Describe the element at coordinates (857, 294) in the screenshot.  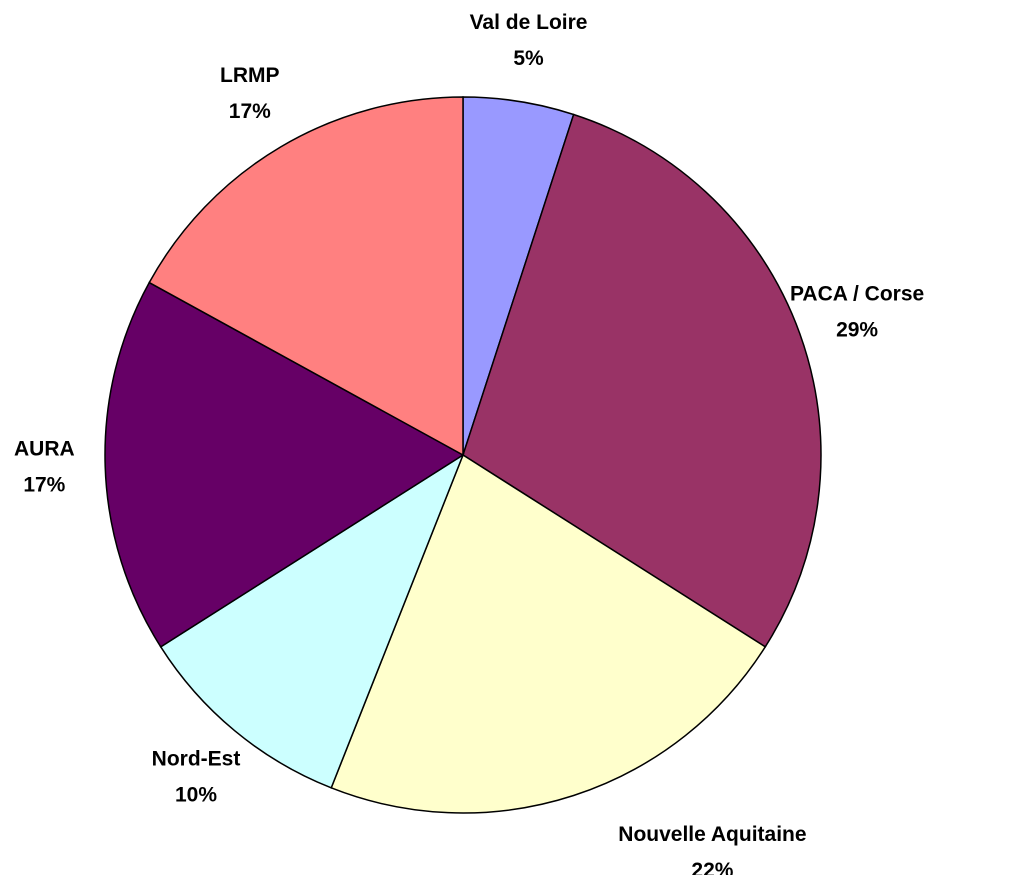
I see `slice-name: PACA / Corse` at that location.